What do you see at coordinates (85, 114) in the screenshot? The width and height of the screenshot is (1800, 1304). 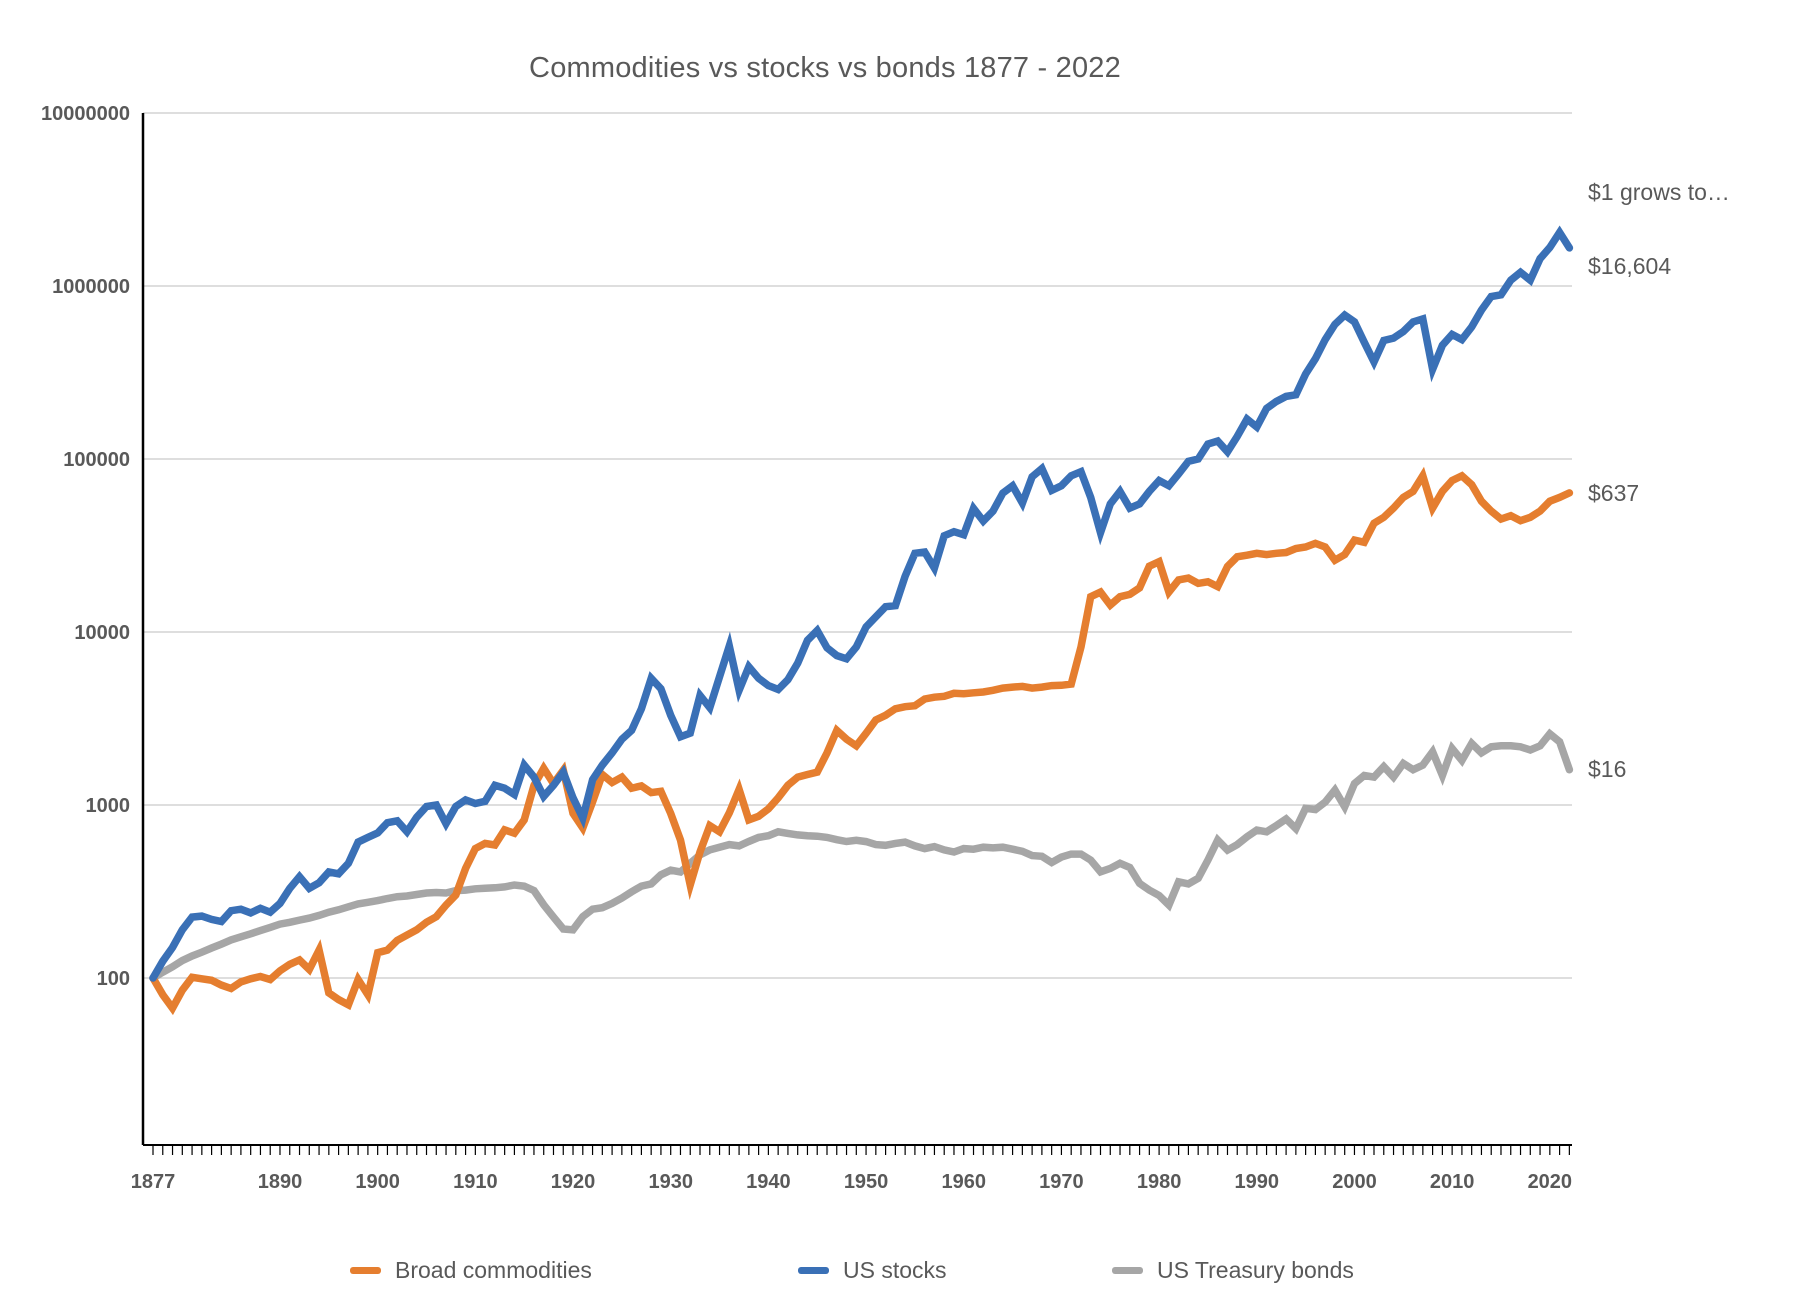 I see `y-axis-label: 10000000` at bounding box center [85, 114].